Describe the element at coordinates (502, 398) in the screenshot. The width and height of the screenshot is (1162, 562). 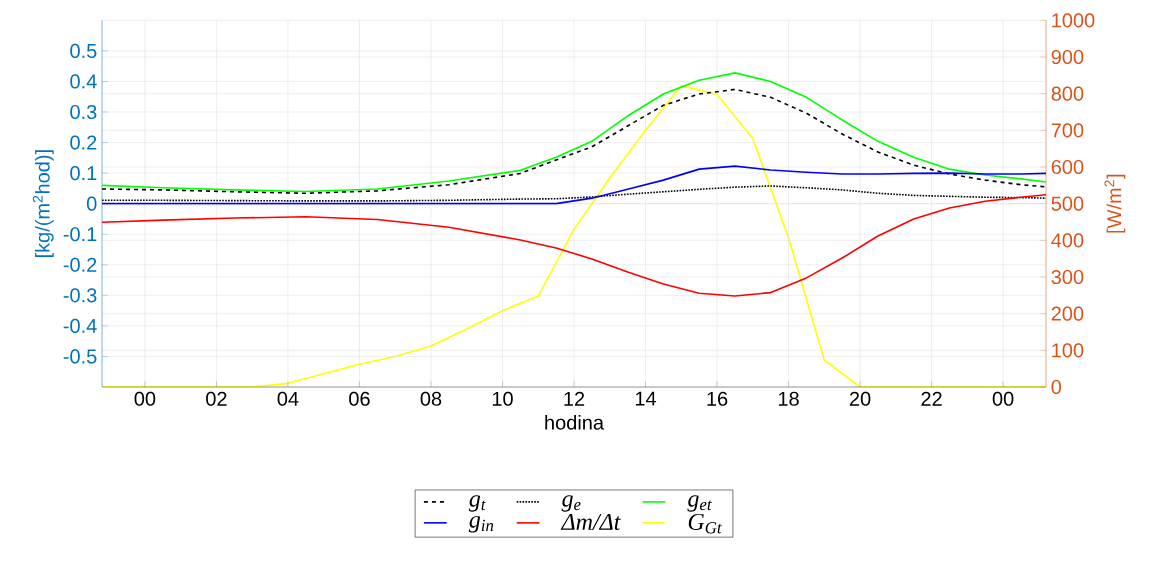
I see `x-tick-label: 10` at that location.